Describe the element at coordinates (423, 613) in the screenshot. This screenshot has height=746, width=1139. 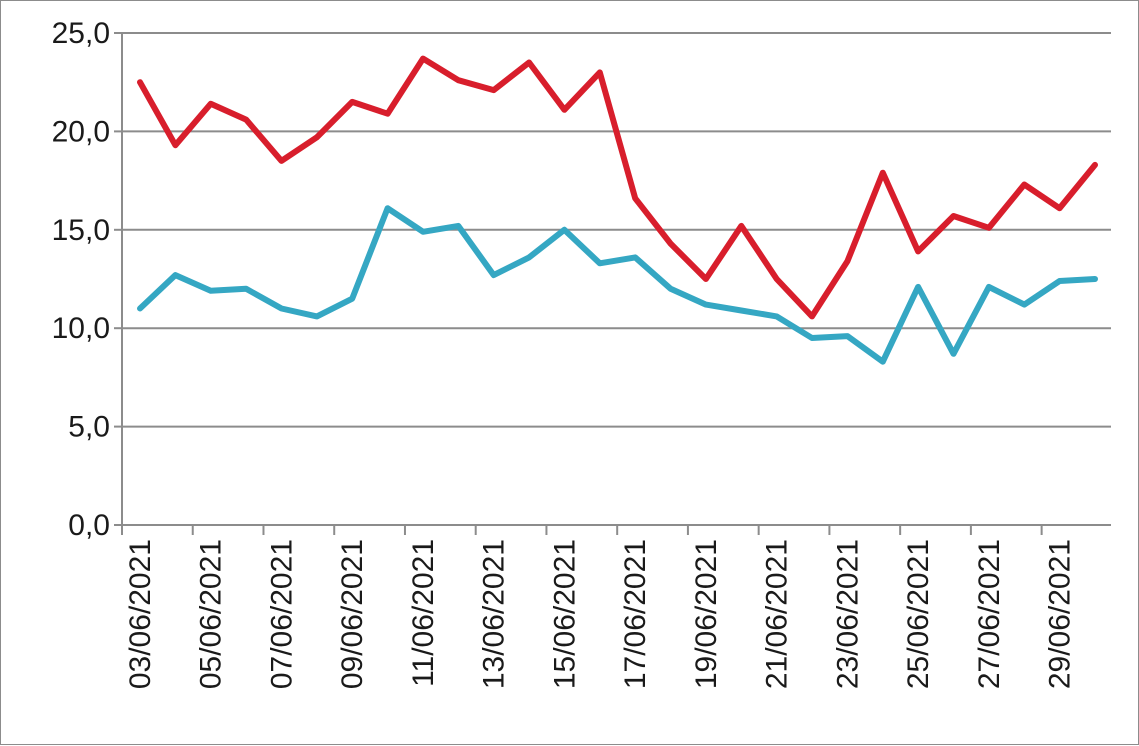
I see `x-tick-label: 11/06/2021` at that location.